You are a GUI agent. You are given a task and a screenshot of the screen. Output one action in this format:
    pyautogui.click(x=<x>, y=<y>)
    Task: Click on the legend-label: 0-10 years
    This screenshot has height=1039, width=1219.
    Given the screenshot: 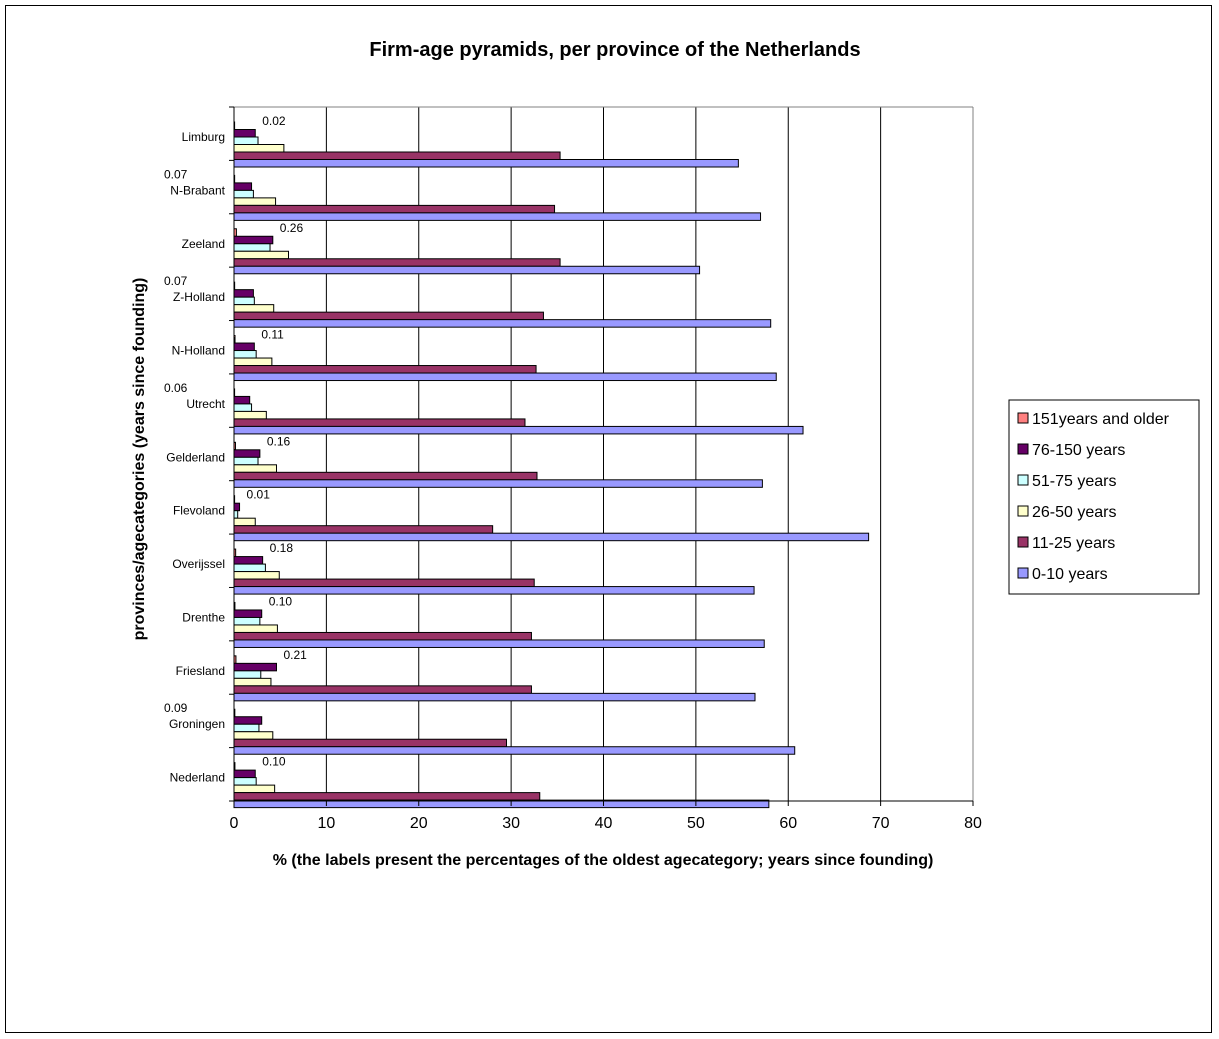 What is the action you would take?
    pyautogui.click(x=1070, y=574)
    